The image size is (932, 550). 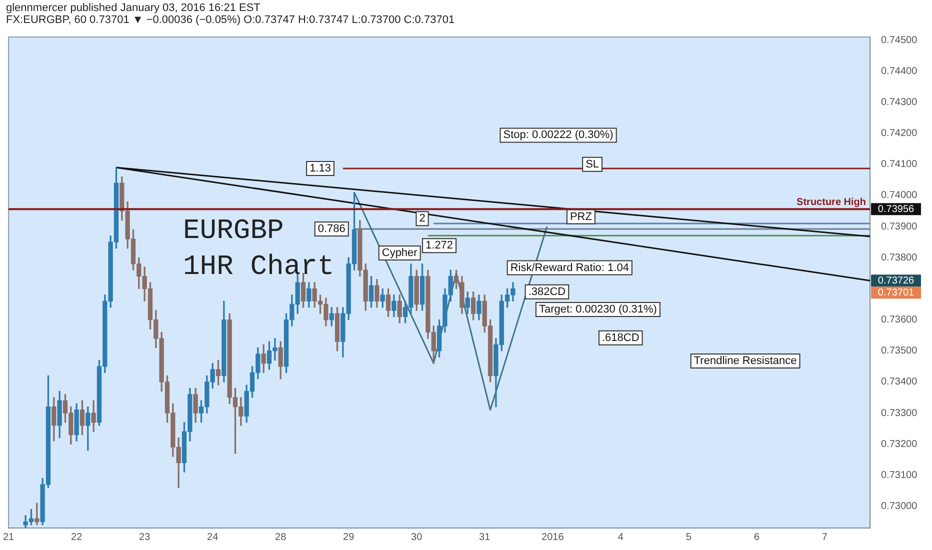 What do you see at coordinates (134, 8) in the screenshot?
I see `chart-title: glennmercer published January 03, 2016 16:21 EST` at bounding box center [134, 8].